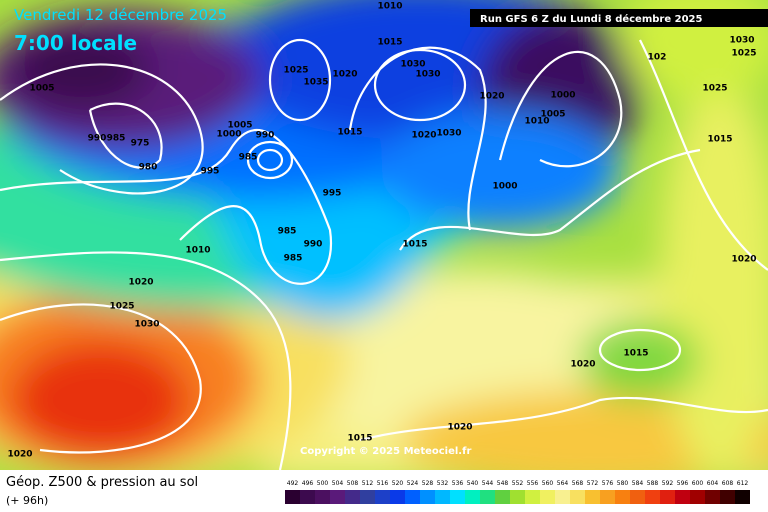 Image resolution: width=768 pixels, height=512 pixels. I want to click on copyright: Copyright © 2025 Meteociel.fr, so click(385, 451).